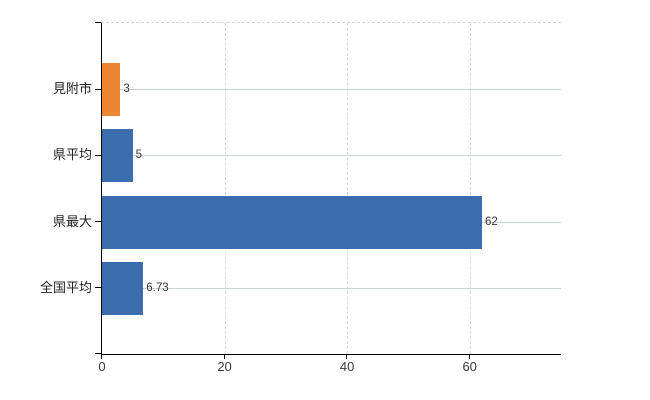  I want to click on value-label: 62, so click(491, 221).